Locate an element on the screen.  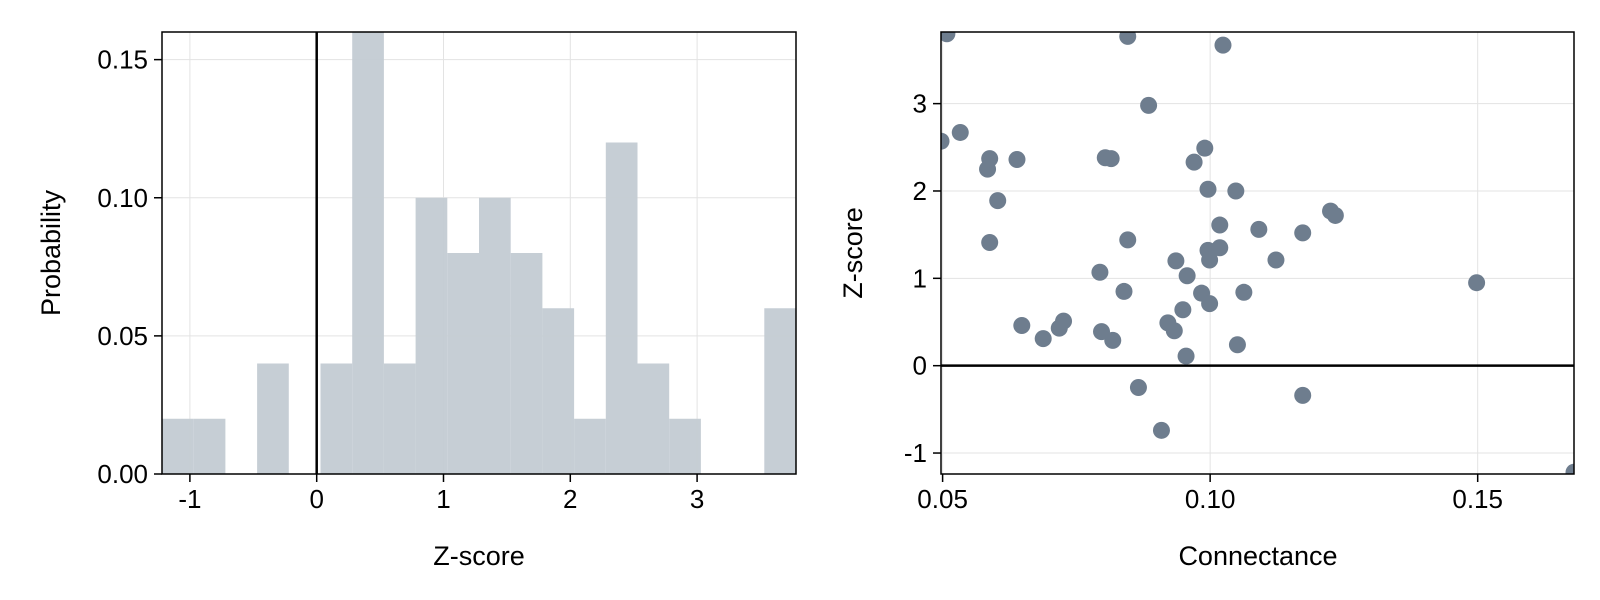
histogram-x-ticks: -1 0 1 2 3 is located at coordinates (441, 494).